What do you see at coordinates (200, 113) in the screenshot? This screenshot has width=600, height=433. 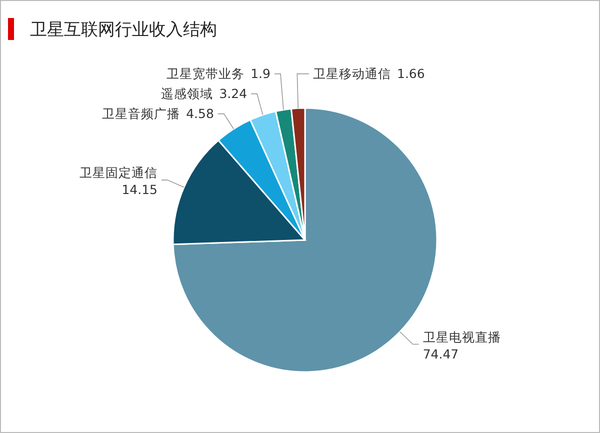 I see `data-label: 4.58` at bounding box center [200, 113].